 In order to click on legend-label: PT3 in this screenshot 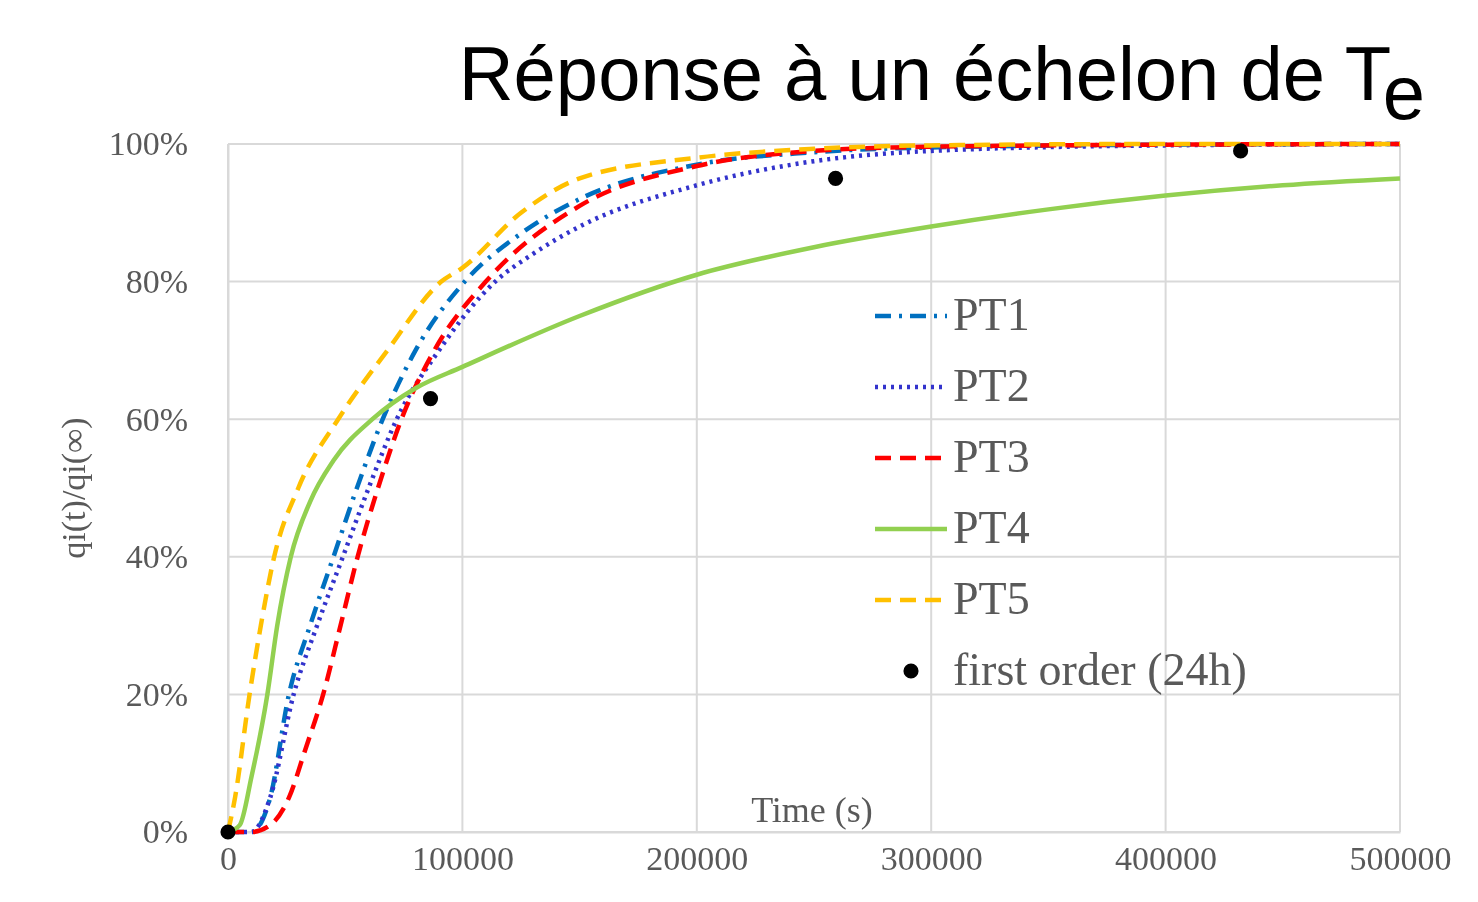, I will do `click(991, 456)`.